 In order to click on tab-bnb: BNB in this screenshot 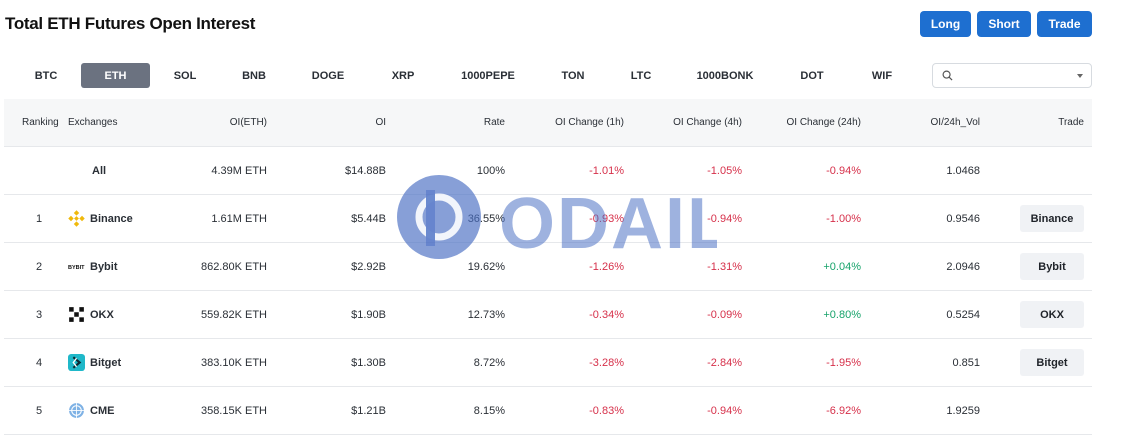, I will do `click(254, 75)`.